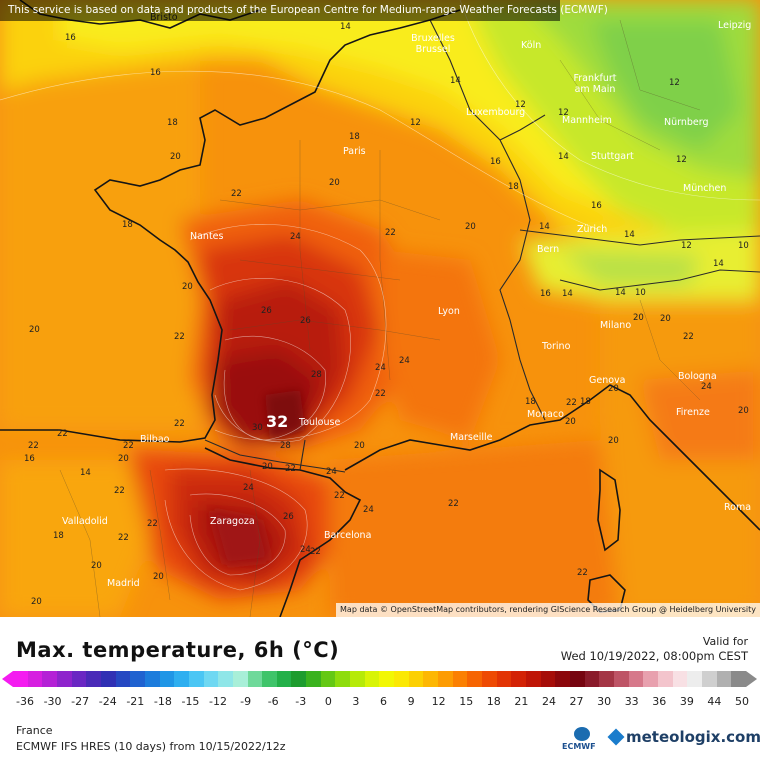 This screenshot has height=760, width=760. What do you see at coordinates (640, 293) in the screenshot?
I see `isotherm-label: 10` at bounding box center [640, 293].